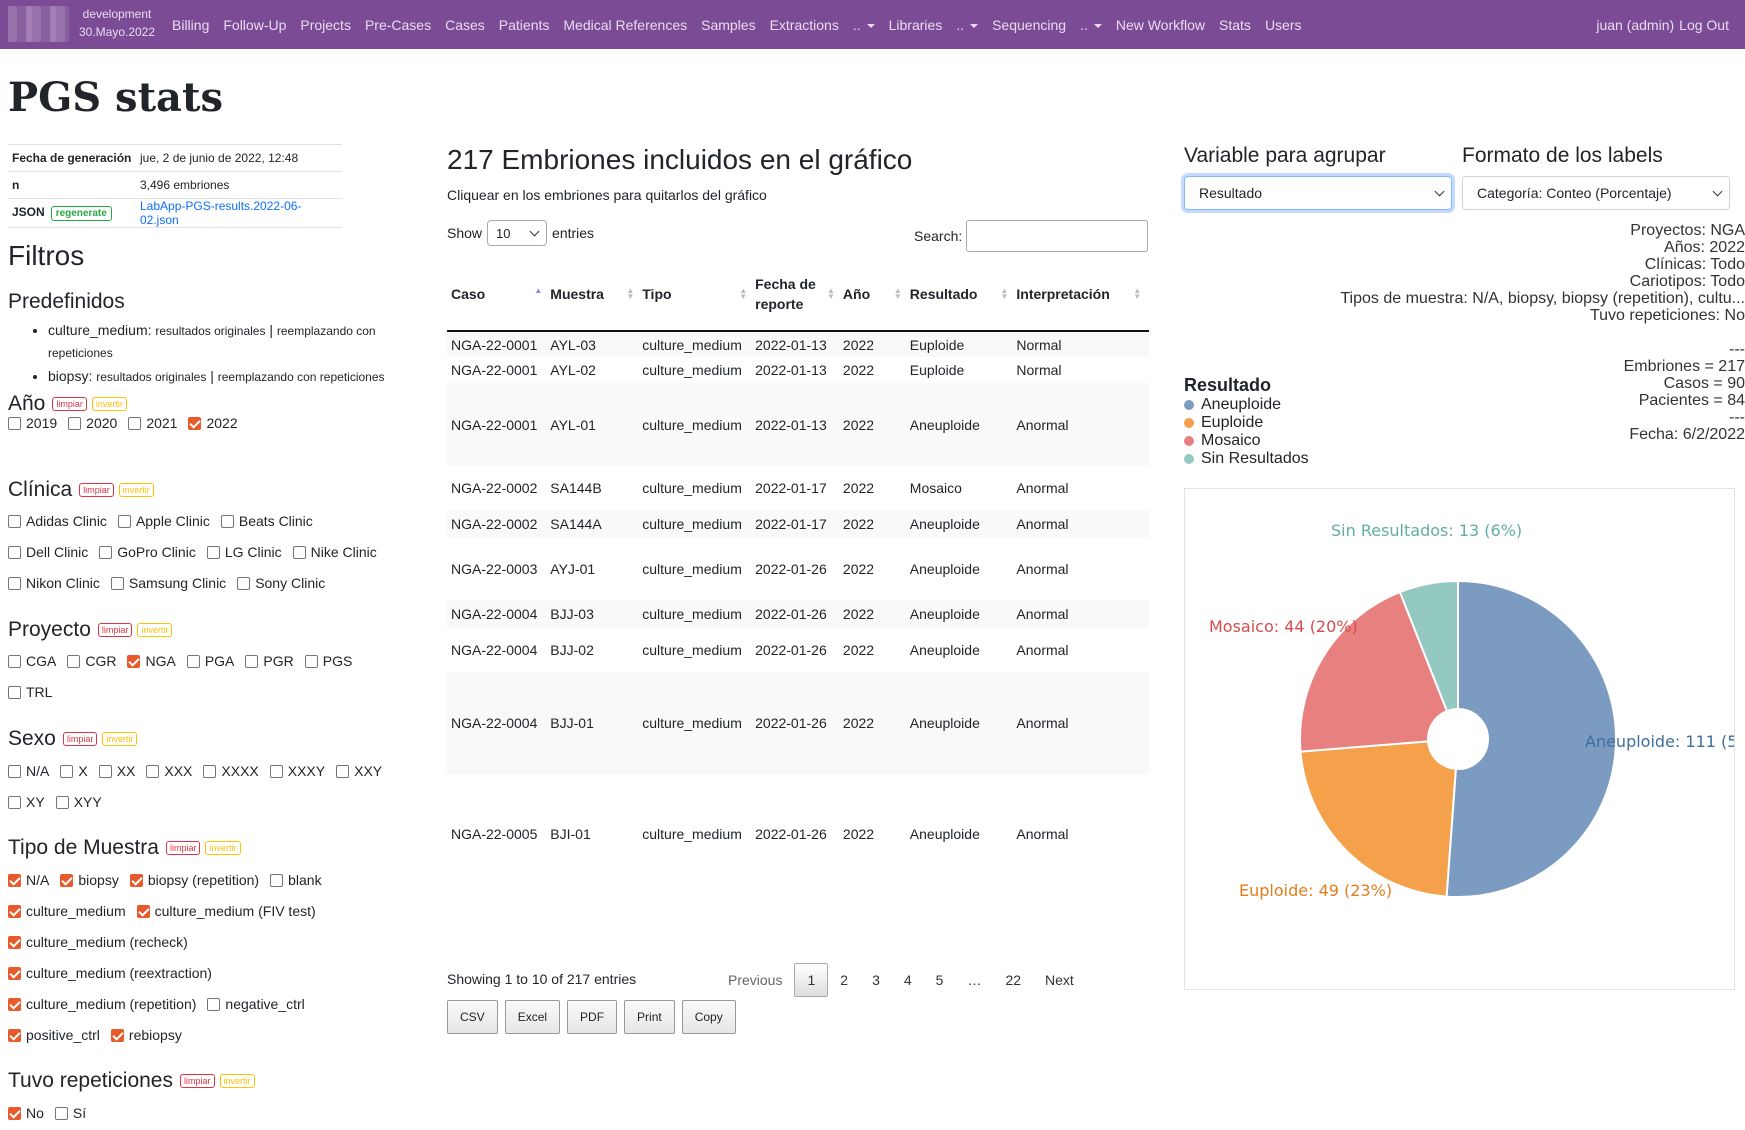 The height and width of the screenshot is (1130, 1745). Describe the element at coordinates (237, 1081) in the screenshot. I see `invert-button-rep: invertir` at that location.